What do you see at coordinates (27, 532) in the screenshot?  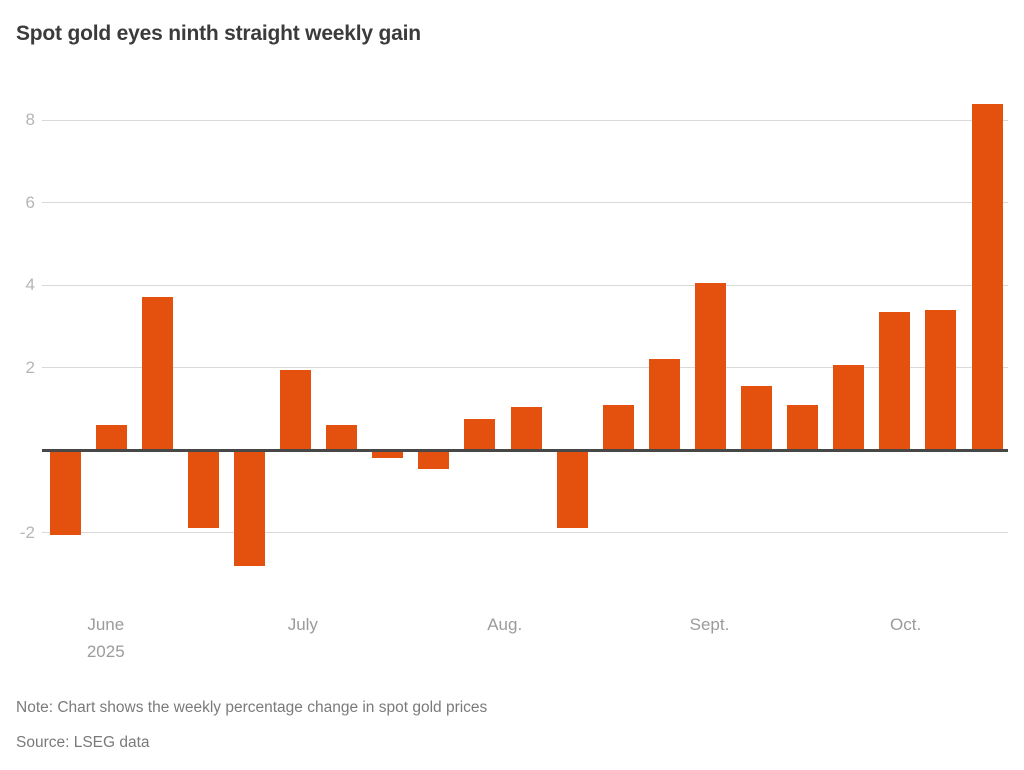 I see `y-axis-tick-label: -2` at bounding box center [27, 532].